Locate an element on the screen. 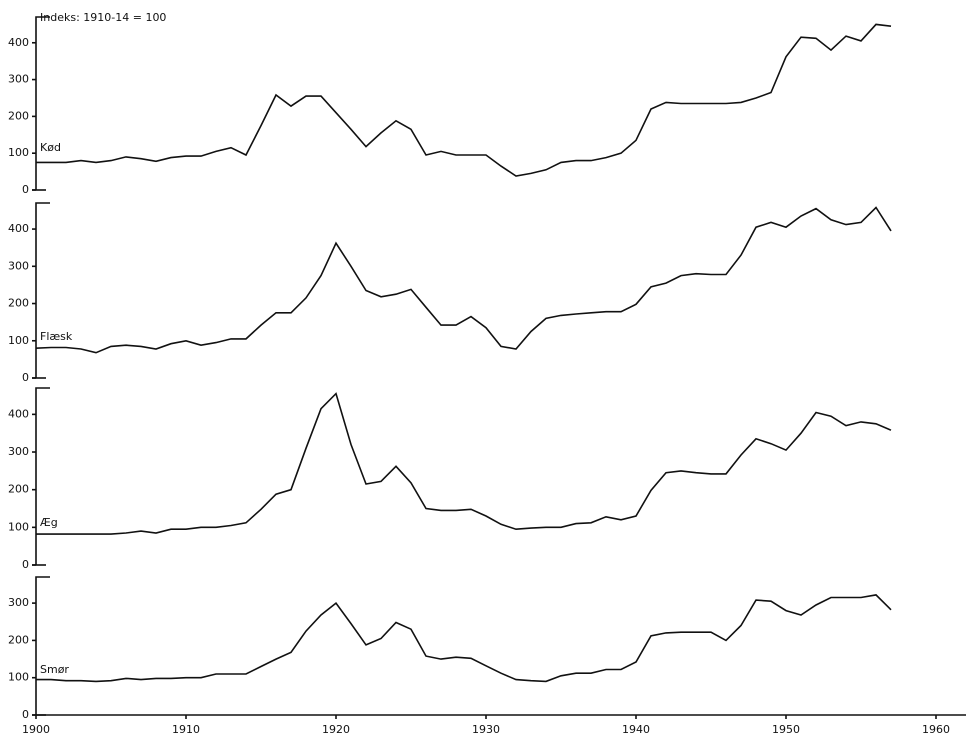 The image size is (966, 739). x-tick-label: 1920 is located at coordinates (336, 729).